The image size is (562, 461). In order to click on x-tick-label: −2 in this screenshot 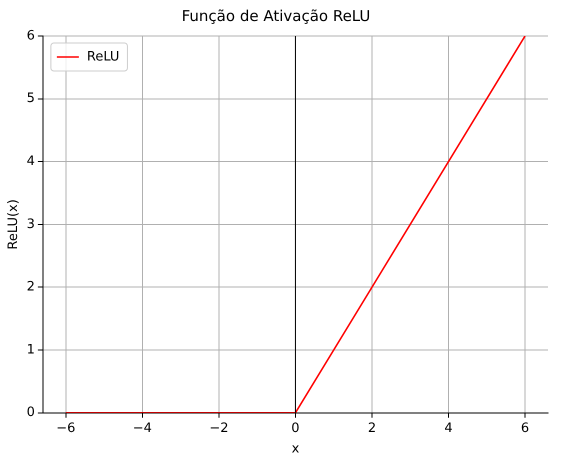, I will do `click(218, 428)`.